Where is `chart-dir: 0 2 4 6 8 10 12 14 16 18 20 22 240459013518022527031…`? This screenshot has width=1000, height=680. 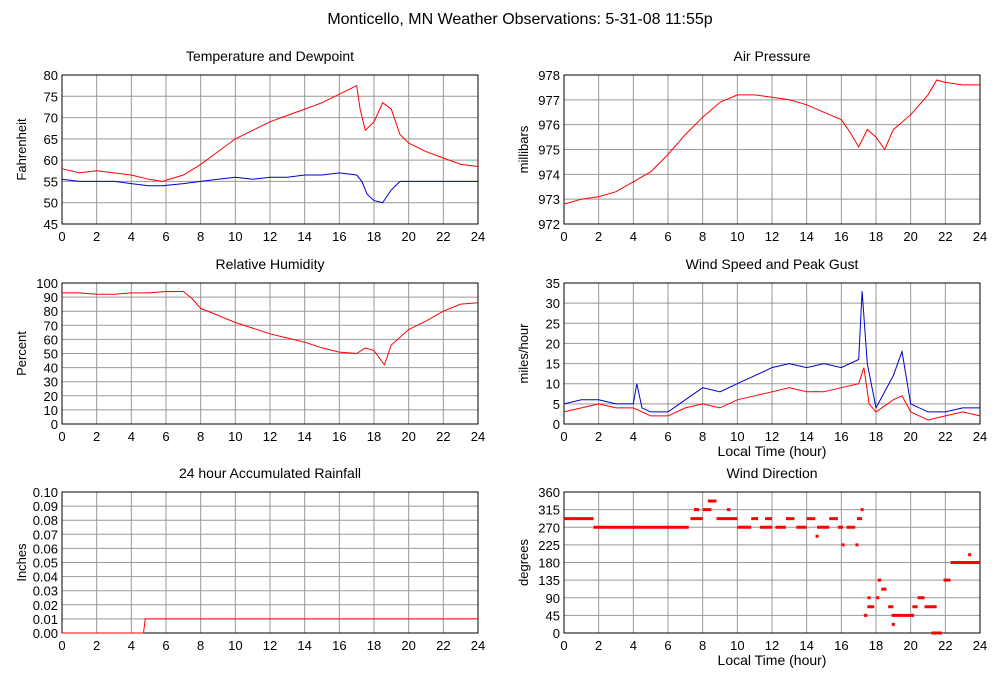
chart-dir: 0 2 4 6 8 10 12 14 16 18 20 22 240459013518022527031… is located at coordinates (751, 566).